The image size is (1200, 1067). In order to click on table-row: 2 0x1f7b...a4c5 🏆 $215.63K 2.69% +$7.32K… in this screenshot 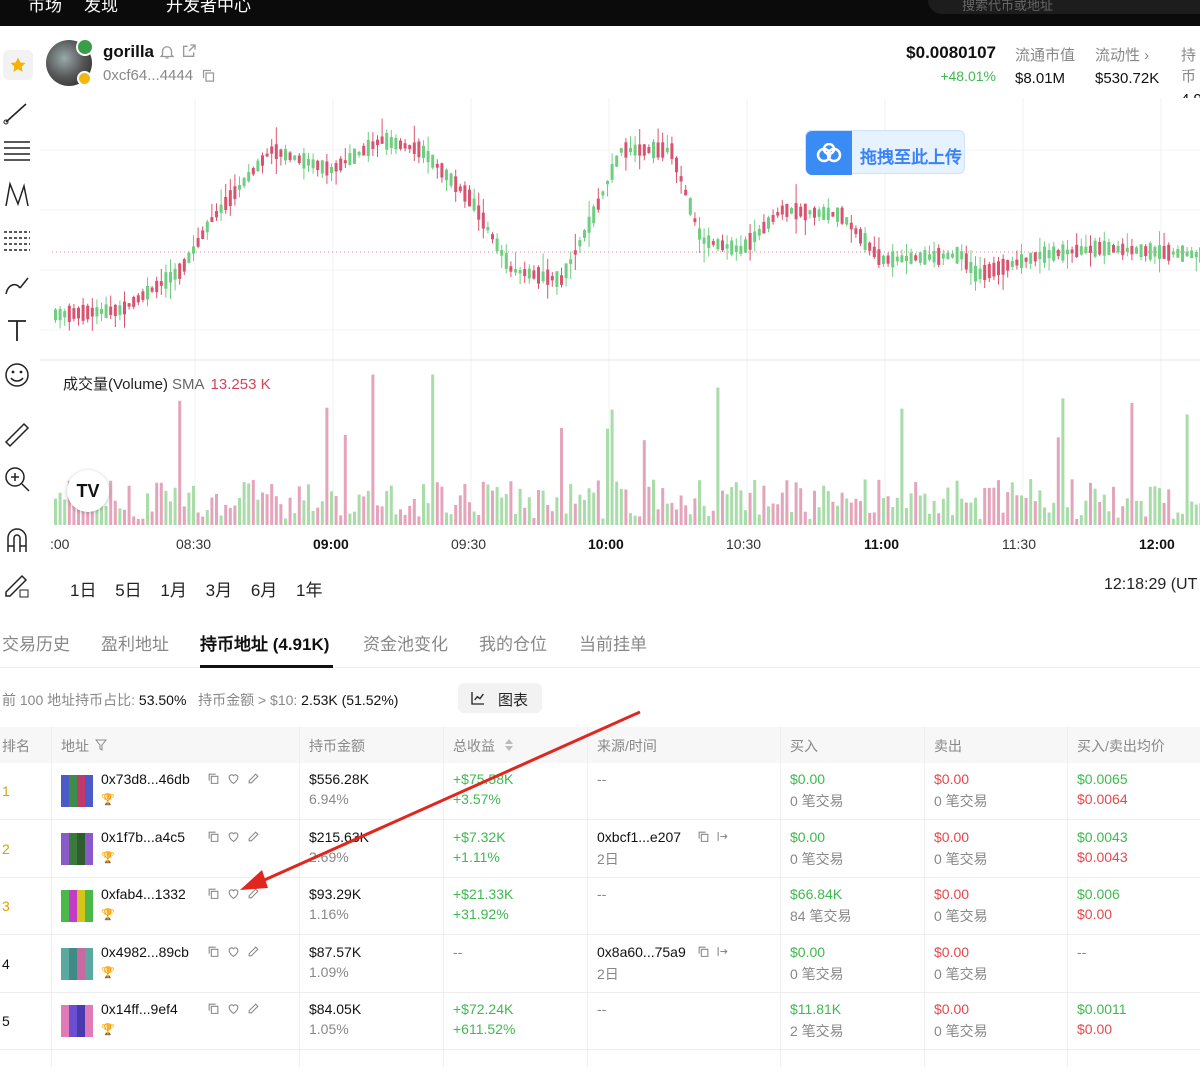, I will do `click(600, 849)`.